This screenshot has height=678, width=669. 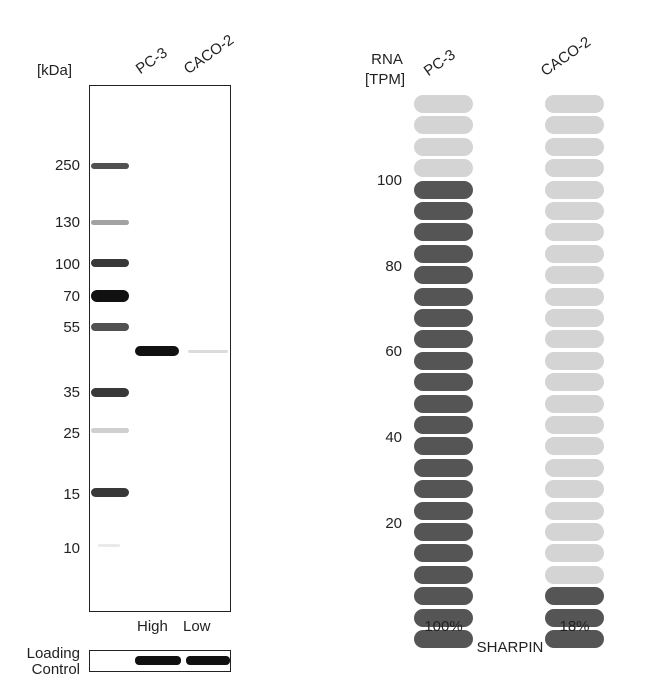 What do you see at coordinates (208, 660) in the screenshot?
I see `loading-band-caco2` at bounding box center [208, 660].